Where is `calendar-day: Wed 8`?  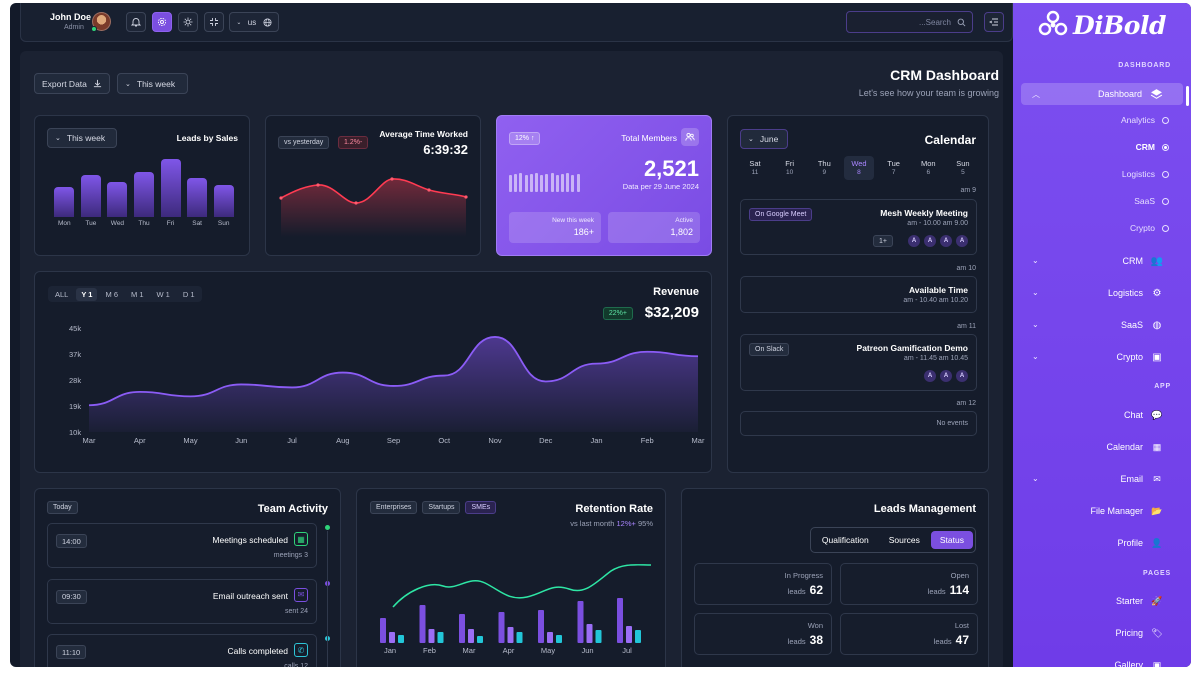
calendar-day: Wed 8 is located at coordinates (858, 168).